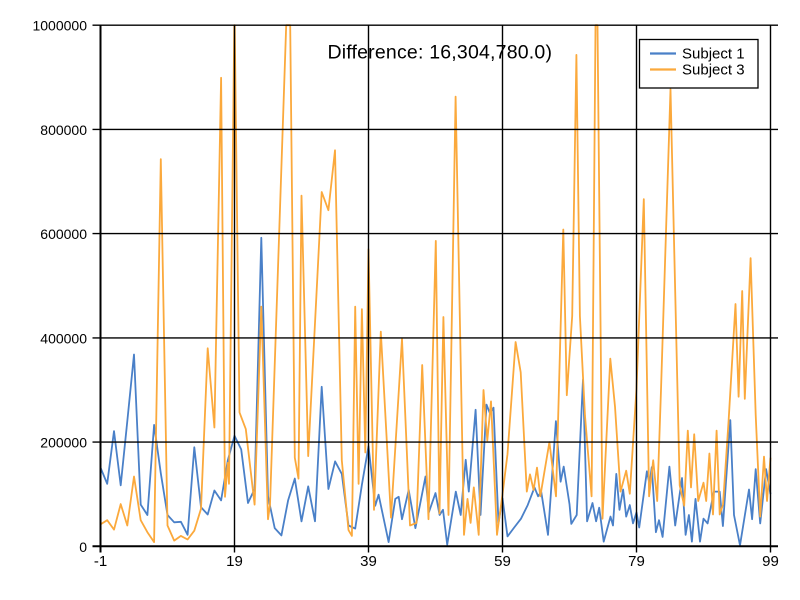 Image resolution: width=800 pixels, height=600 pixels. Describe the element at coordinates (502, 561) in the screenshot. I see `svg-text: 59` at that location.